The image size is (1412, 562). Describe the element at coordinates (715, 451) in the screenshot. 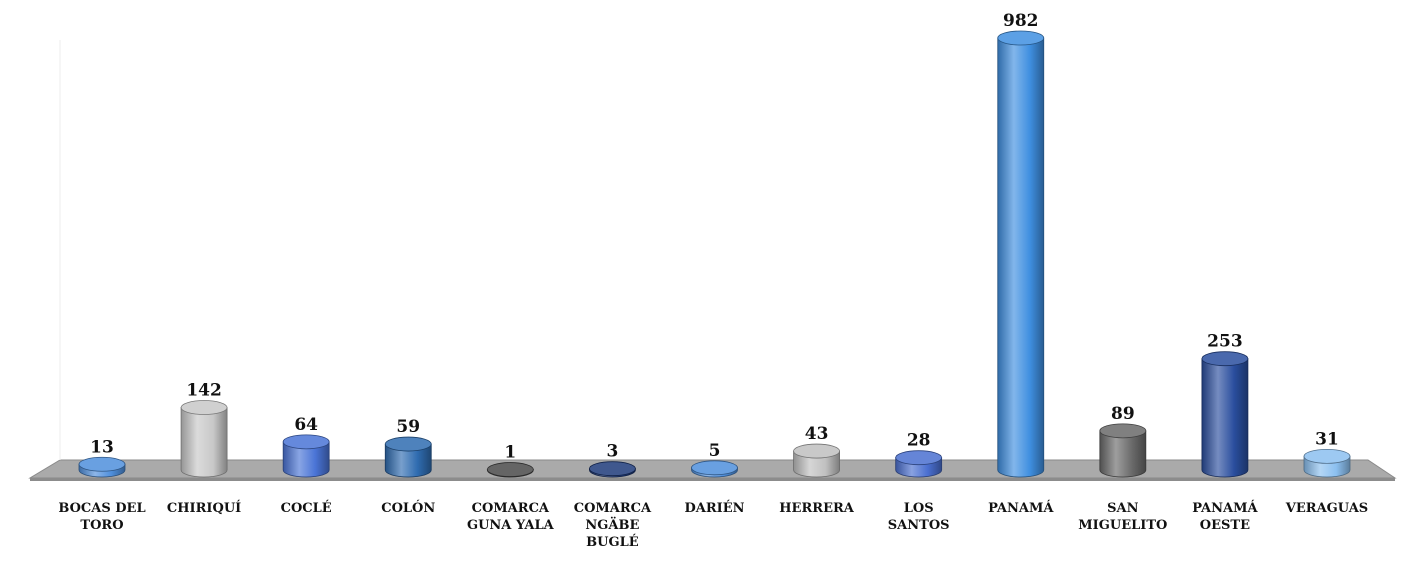

I see `value-label: 5` at that location.